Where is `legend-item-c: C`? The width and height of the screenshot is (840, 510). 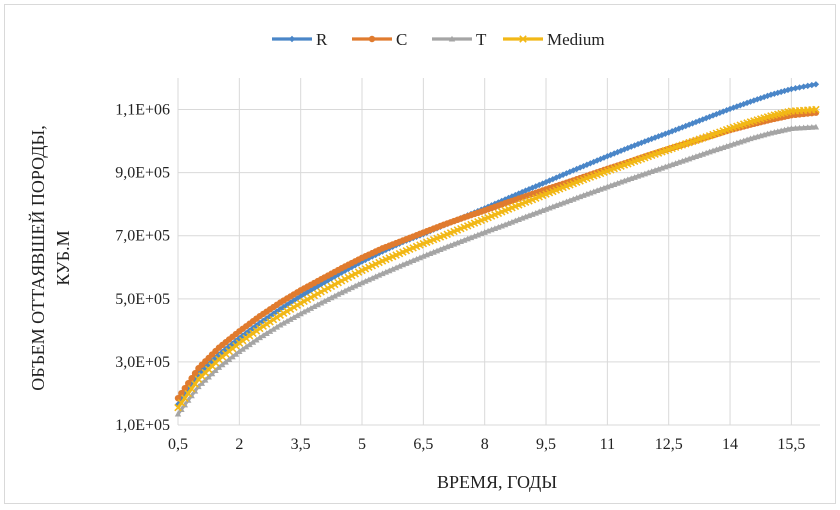 legend-item-c: C is located at coordinates (379, 39).